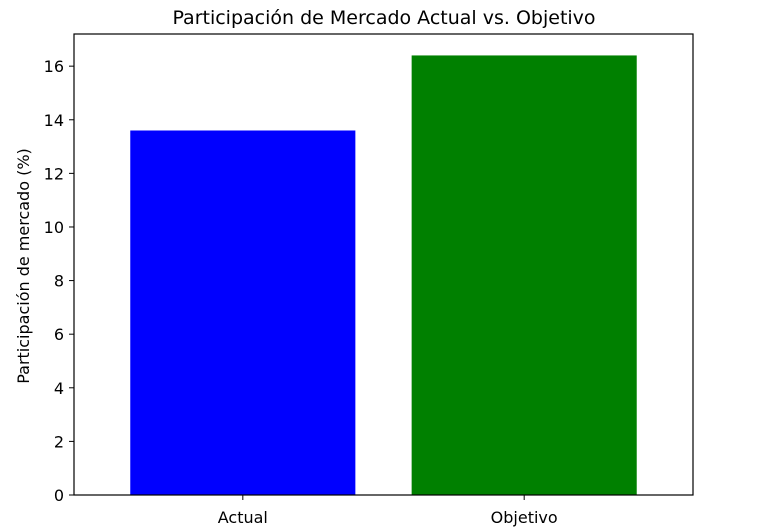 Image resolution: width=760 pixels, height=531 pixels. Describe the element at coordinates (54, 227) in the screenshot. I see `y-tick-label: 10` at that location.